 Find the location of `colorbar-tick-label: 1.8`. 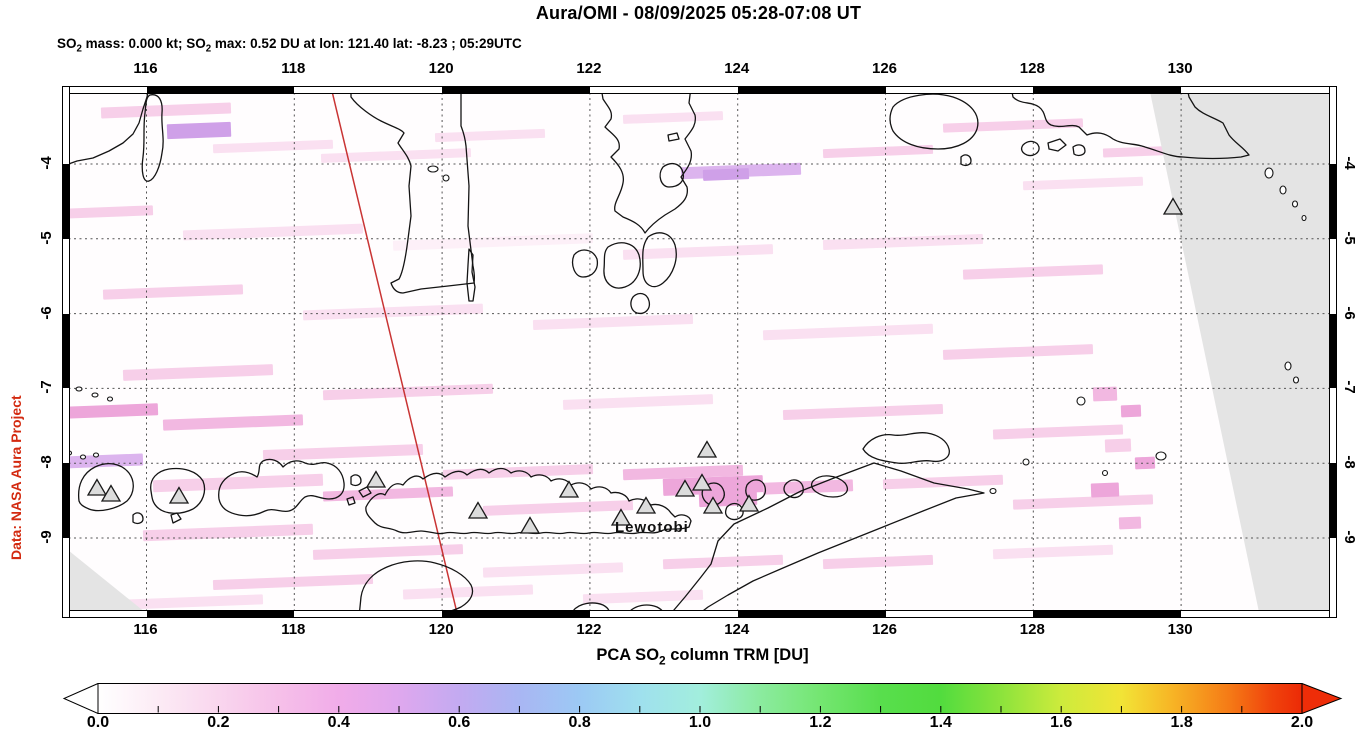

colorbar-tick-label: 1.8 is located at coordinates (1181, 722).